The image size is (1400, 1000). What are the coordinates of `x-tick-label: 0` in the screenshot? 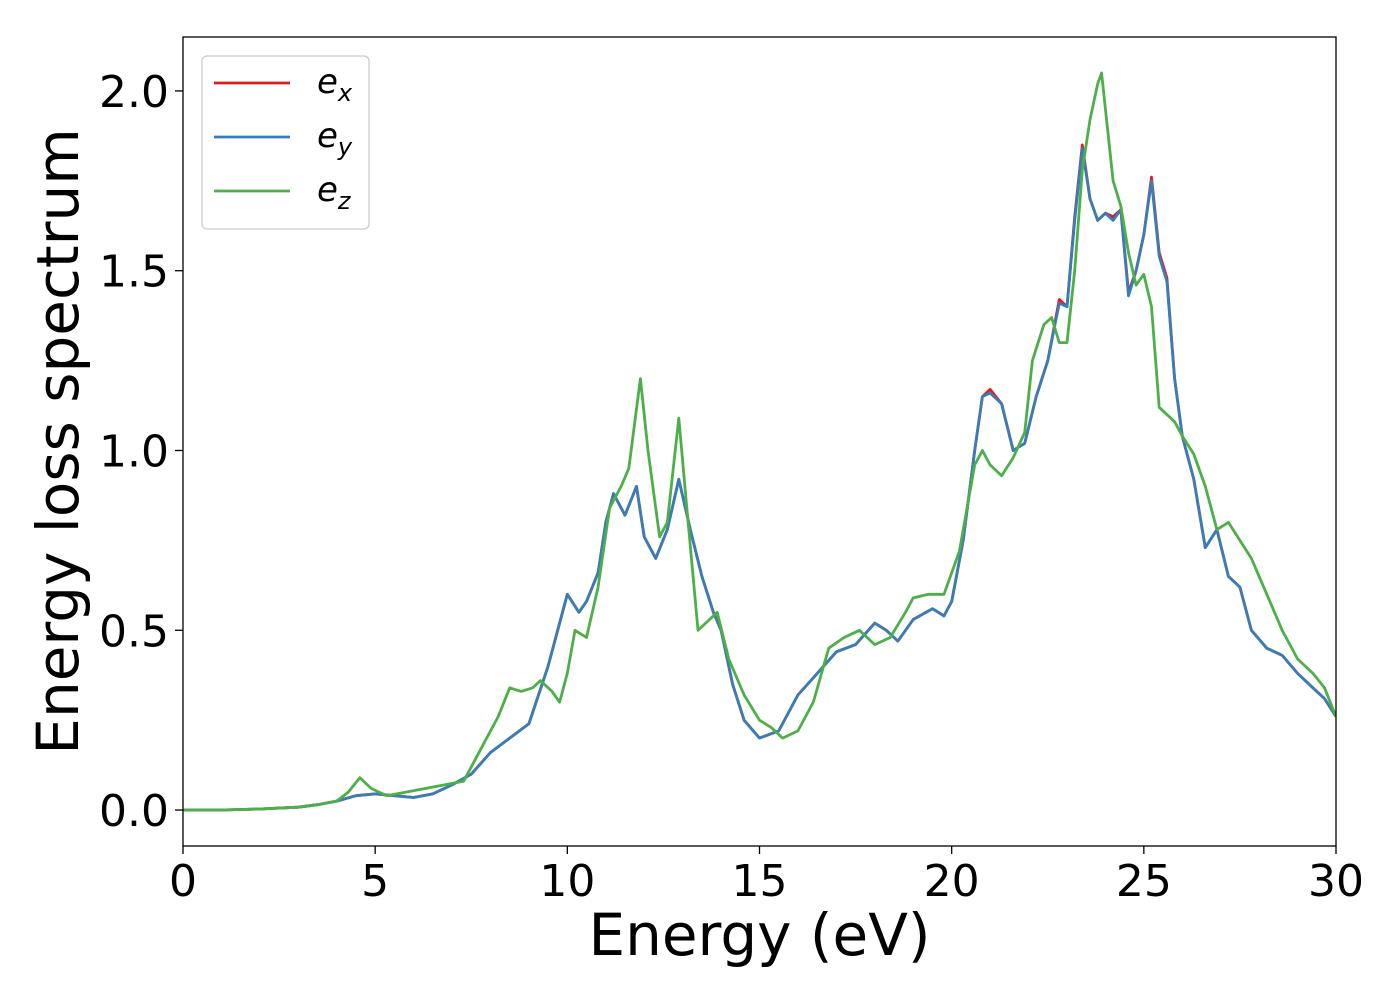 It's located at (183, 881).